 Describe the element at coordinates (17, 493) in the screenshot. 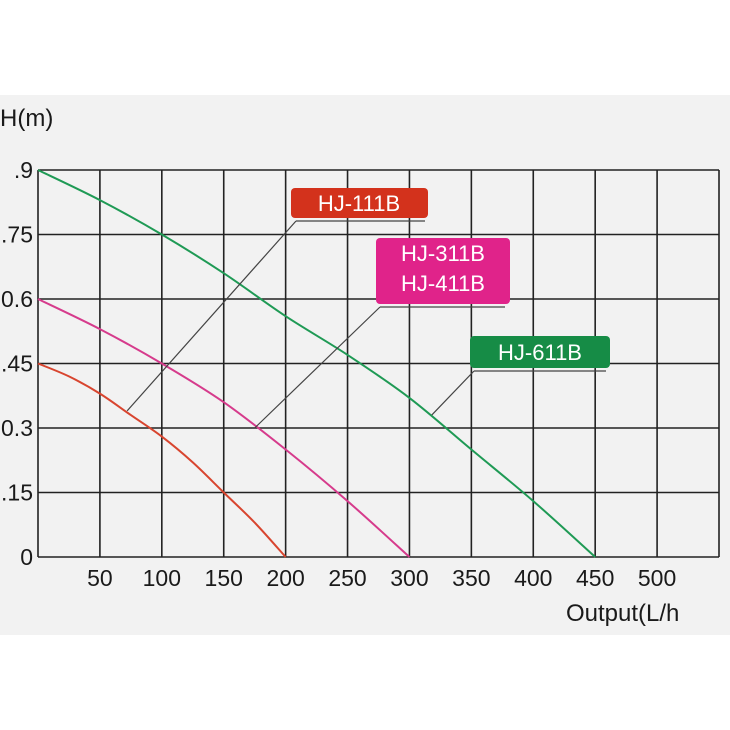

I see `y-tick-label: .15` at that location.